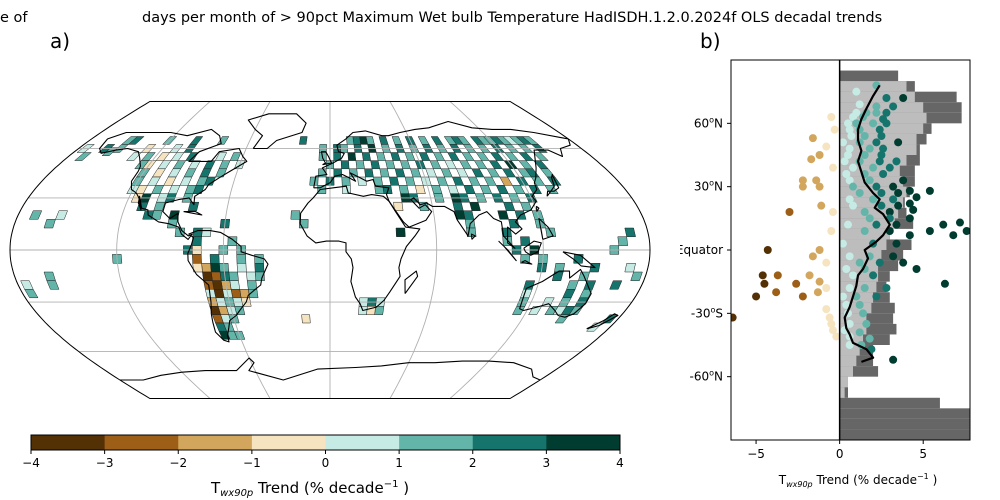 Image resolution: width=1000 pixels, height=500 pixels. What do you see at coordinates (620, 463) in the screenshot?
I see `colorbar-tick-label: 4` at bounding box center [620, 463].